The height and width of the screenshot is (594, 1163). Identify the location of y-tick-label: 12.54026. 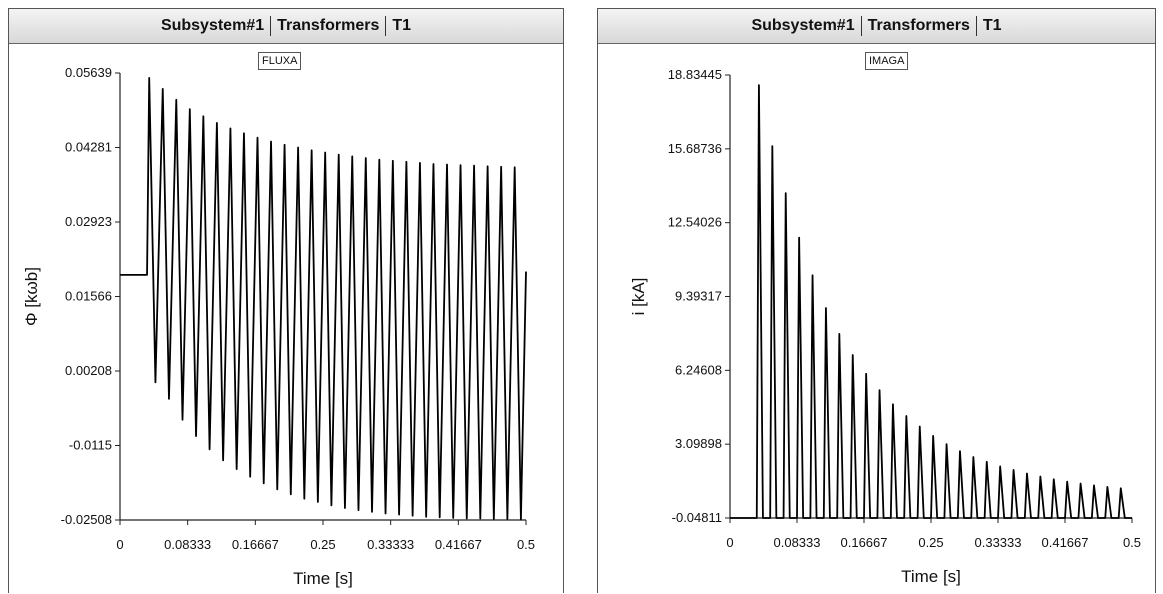
(695, 222).